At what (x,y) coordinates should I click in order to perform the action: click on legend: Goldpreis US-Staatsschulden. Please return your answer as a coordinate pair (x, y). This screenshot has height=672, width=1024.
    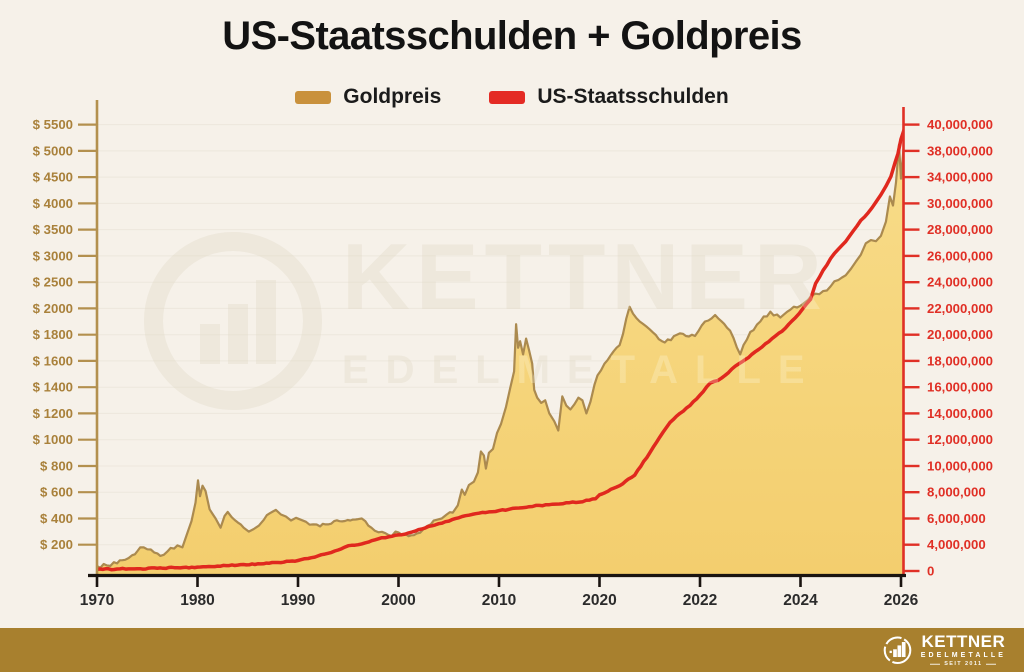
    Looking at the image, I should click on (512, 97).